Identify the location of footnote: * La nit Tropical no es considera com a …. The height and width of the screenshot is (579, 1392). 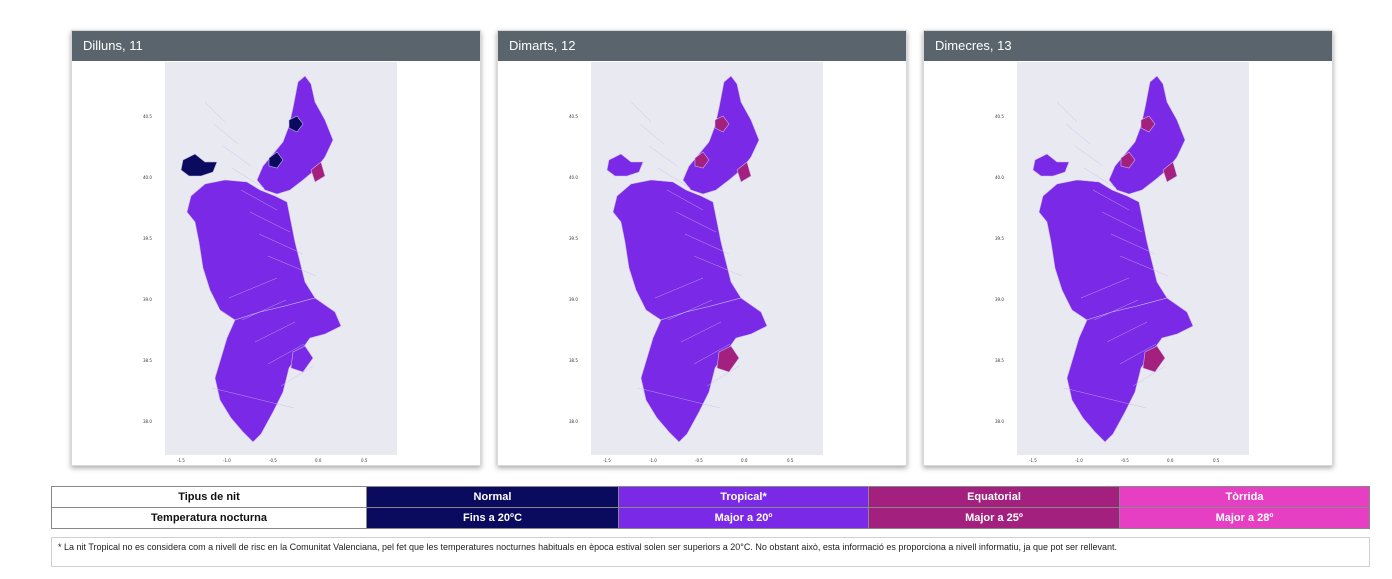
(710, 552).